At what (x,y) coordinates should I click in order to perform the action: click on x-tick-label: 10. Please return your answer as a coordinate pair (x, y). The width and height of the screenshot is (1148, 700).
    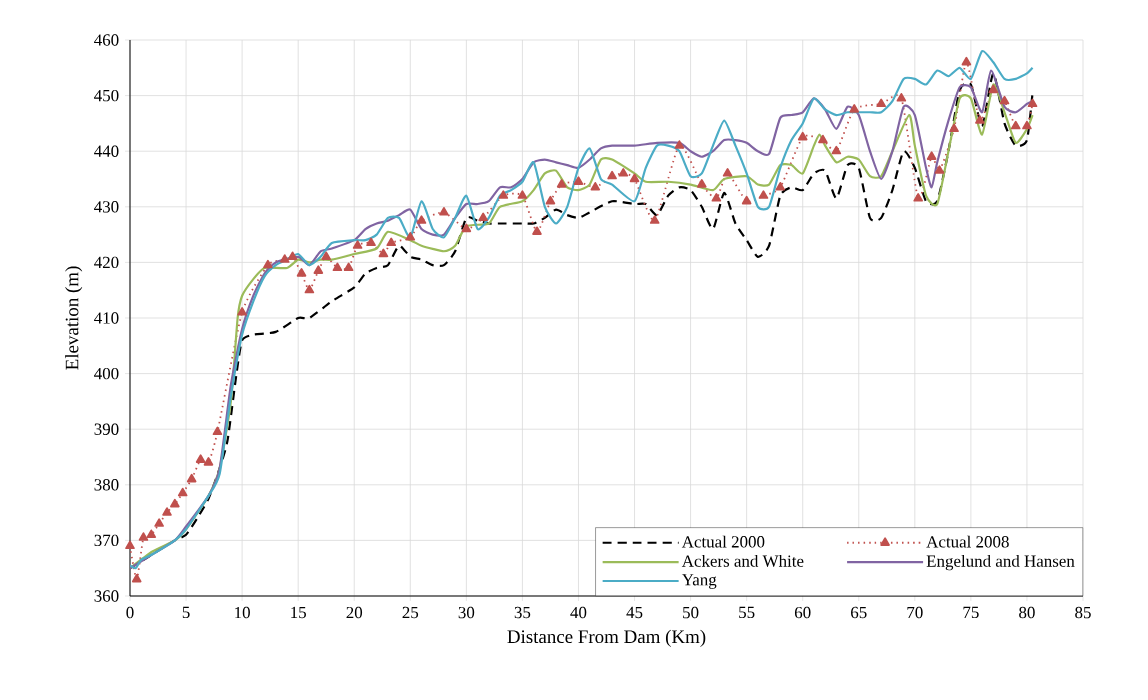
    Looking at the image, I should click on (242, 612).